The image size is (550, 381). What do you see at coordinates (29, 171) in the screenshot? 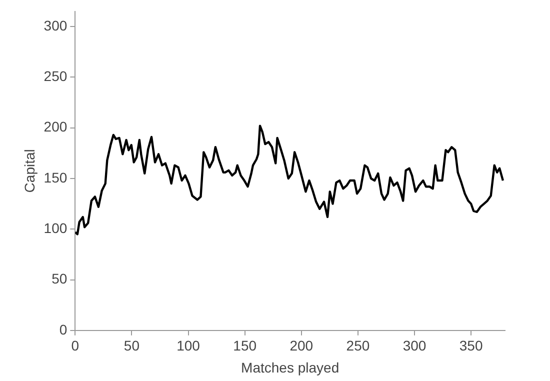
I see `y-axis-title: Capital` at bounding box center [29, 171].